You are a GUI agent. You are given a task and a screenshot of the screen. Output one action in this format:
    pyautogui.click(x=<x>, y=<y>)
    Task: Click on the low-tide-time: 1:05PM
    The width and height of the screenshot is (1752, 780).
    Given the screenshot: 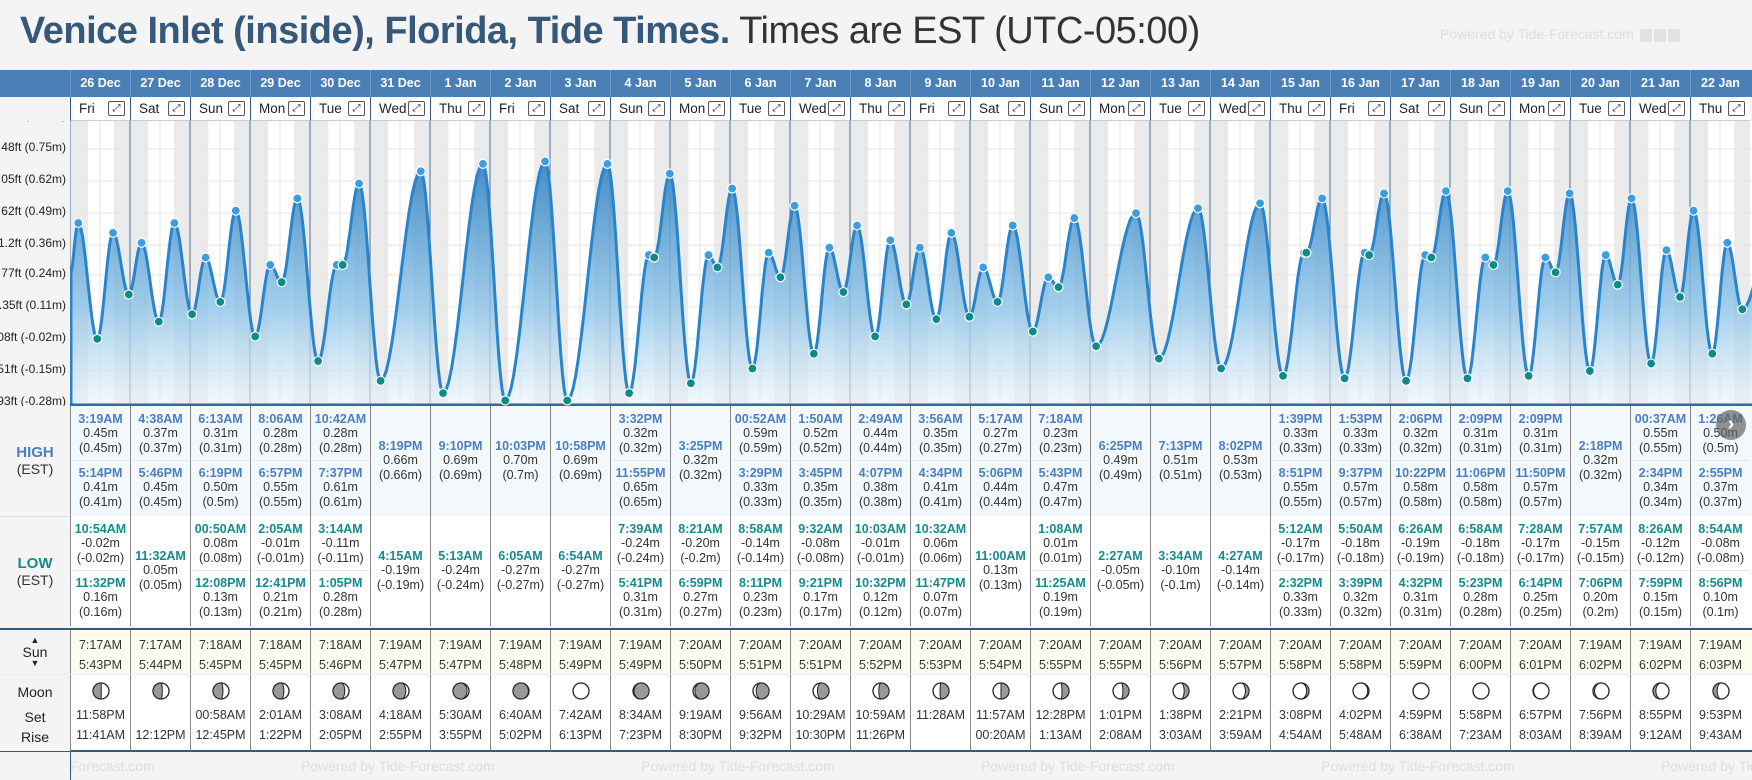 What is the action you would take?
    pyautogui.click(x=340, y=583)
    